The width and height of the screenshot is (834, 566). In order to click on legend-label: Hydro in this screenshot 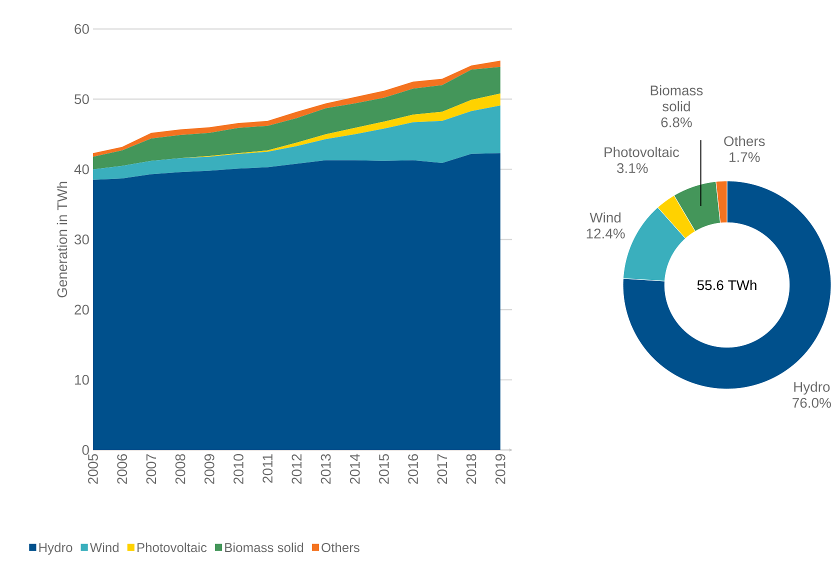, I will do `click(55, 548)`.